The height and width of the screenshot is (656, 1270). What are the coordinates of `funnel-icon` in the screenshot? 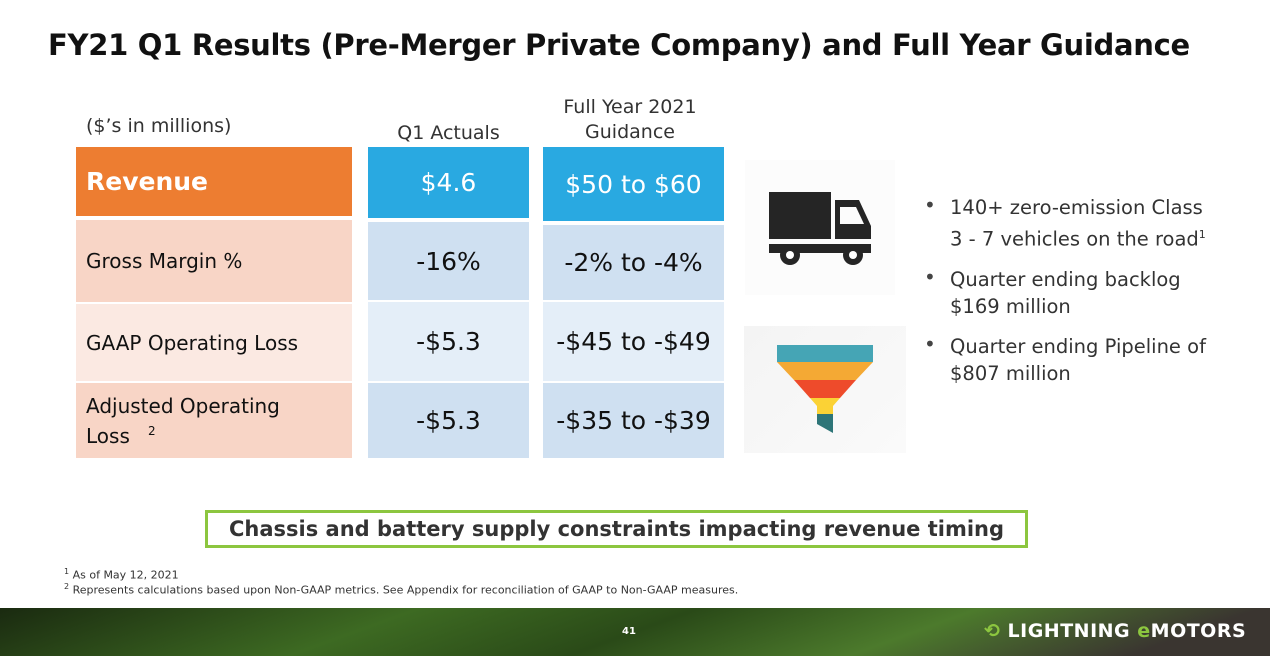 It's located at (825, 389).